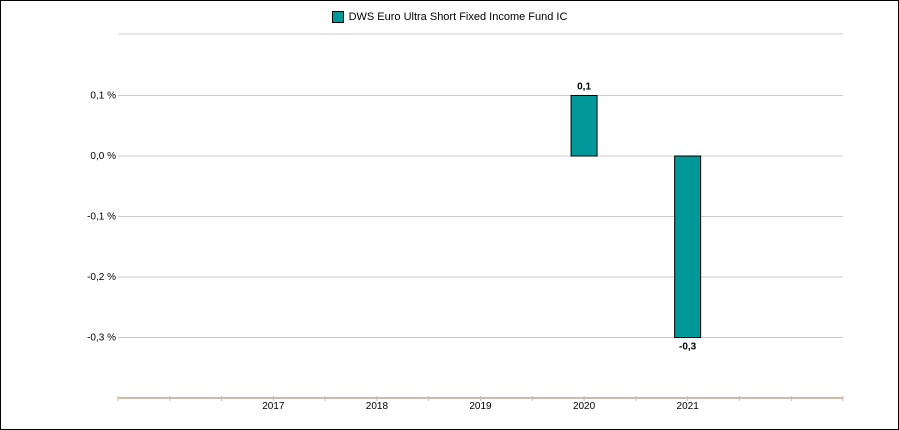  I want to click on y-tick-label: -0,1 %, so click(101, 217).